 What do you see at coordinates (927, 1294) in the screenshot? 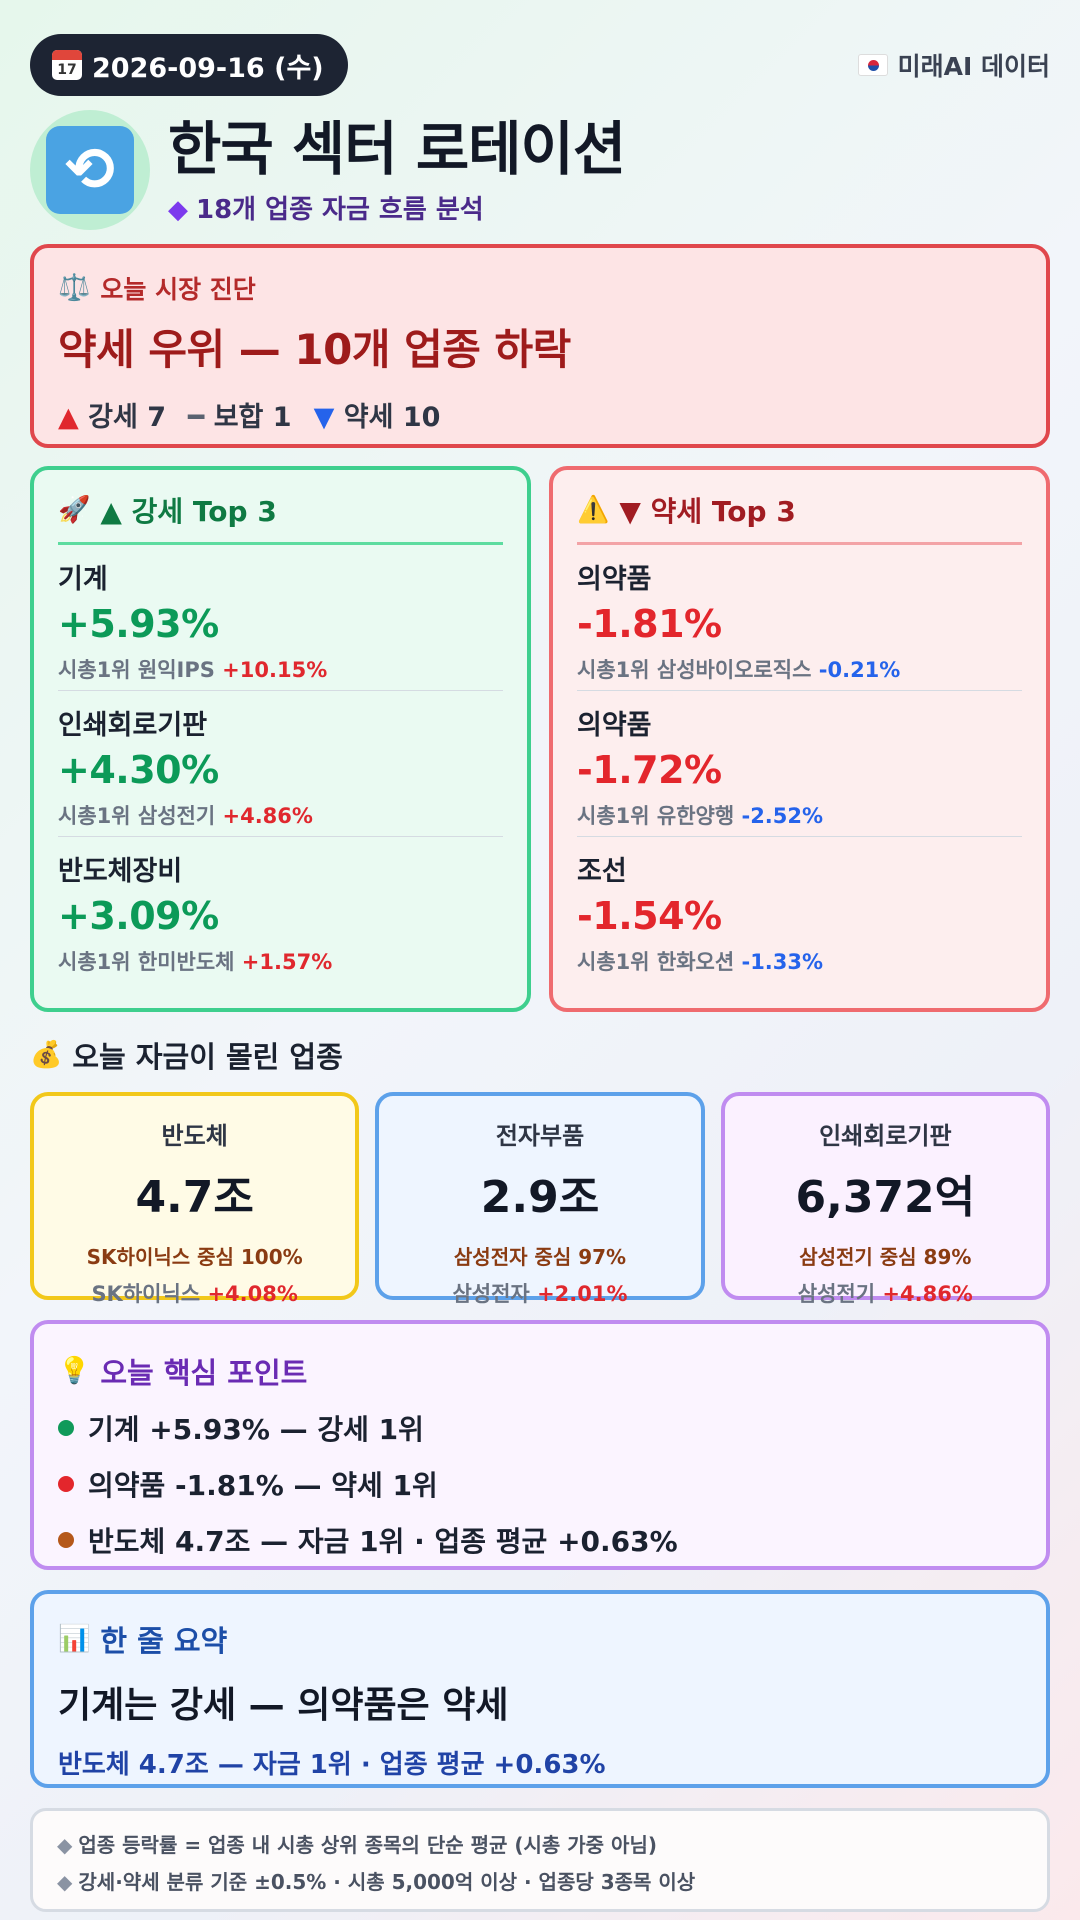
I see `top-stock-change: +4.86%` at bounding box center [927, 1294].